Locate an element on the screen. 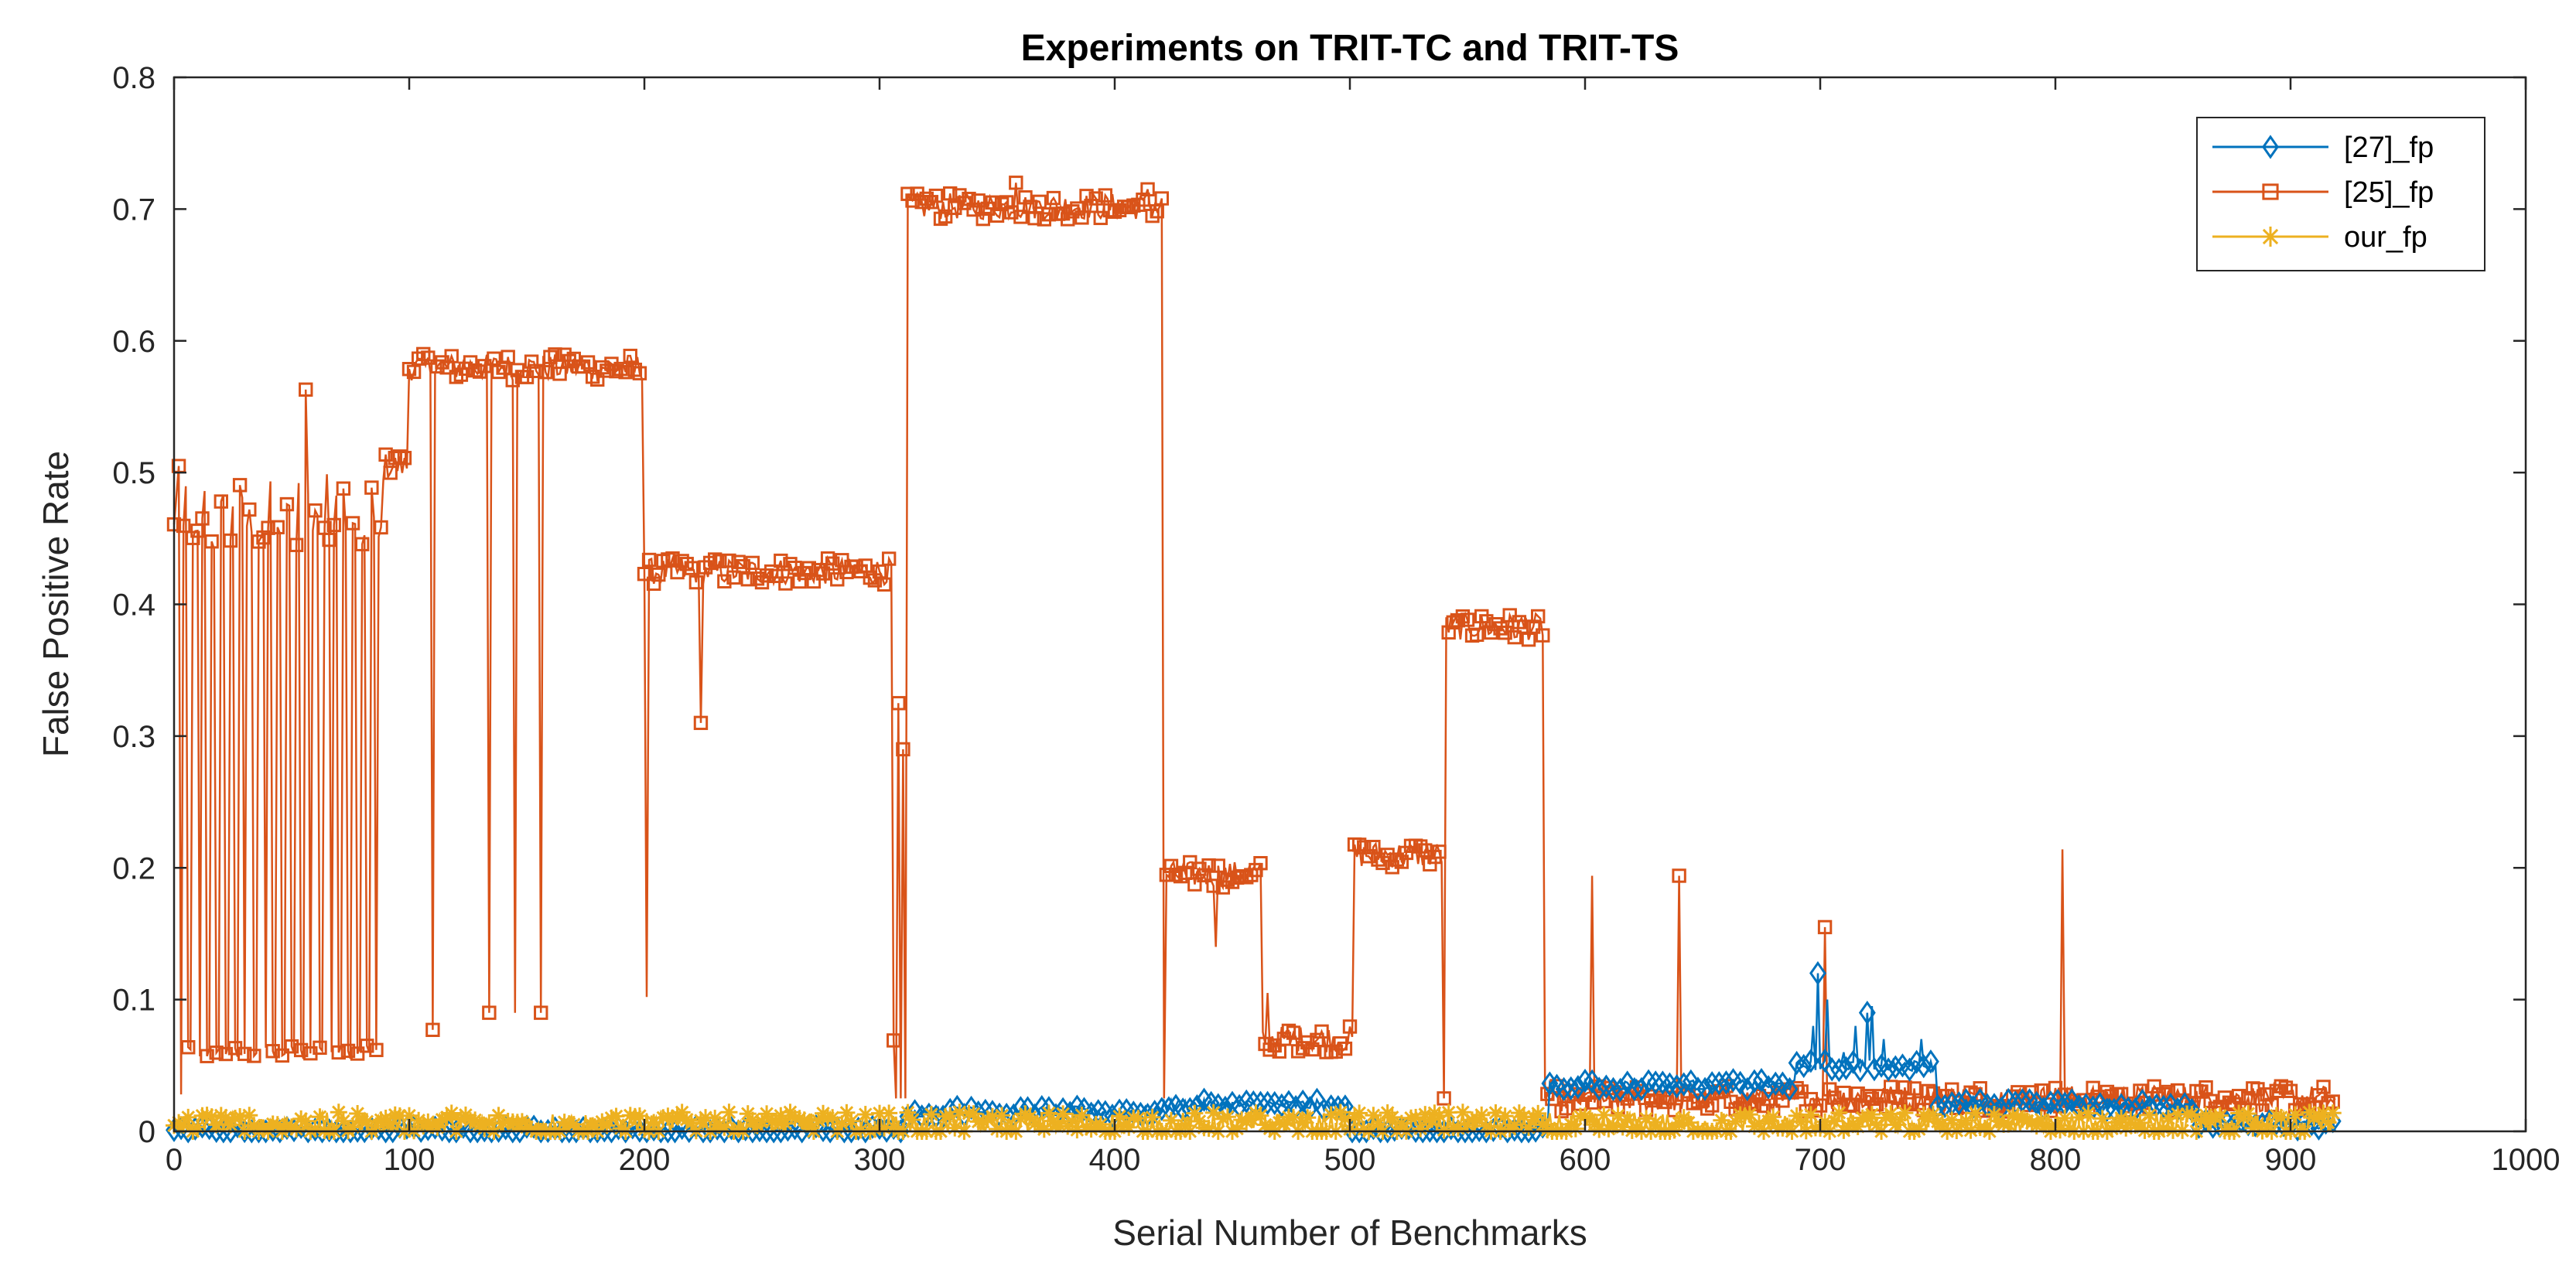 The image size is (2576, 1286). y-tick-label: 0.5 is located at coordinates (133, 473).